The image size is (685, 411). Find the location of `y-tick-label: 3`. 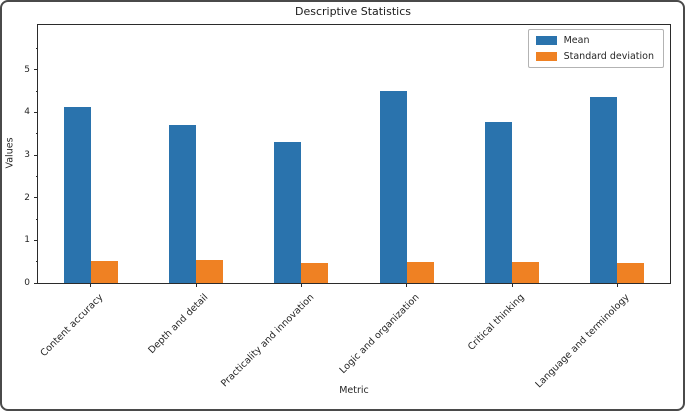

y-tick-label: 3 is located at coordinates (27, 155).